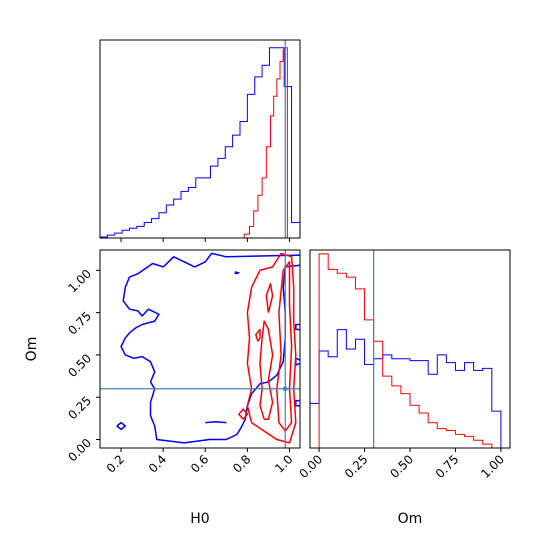  Describe the element at coordinates (32, 349) in the screenshot. I see `joint-y-axis-label: Om` at that location.